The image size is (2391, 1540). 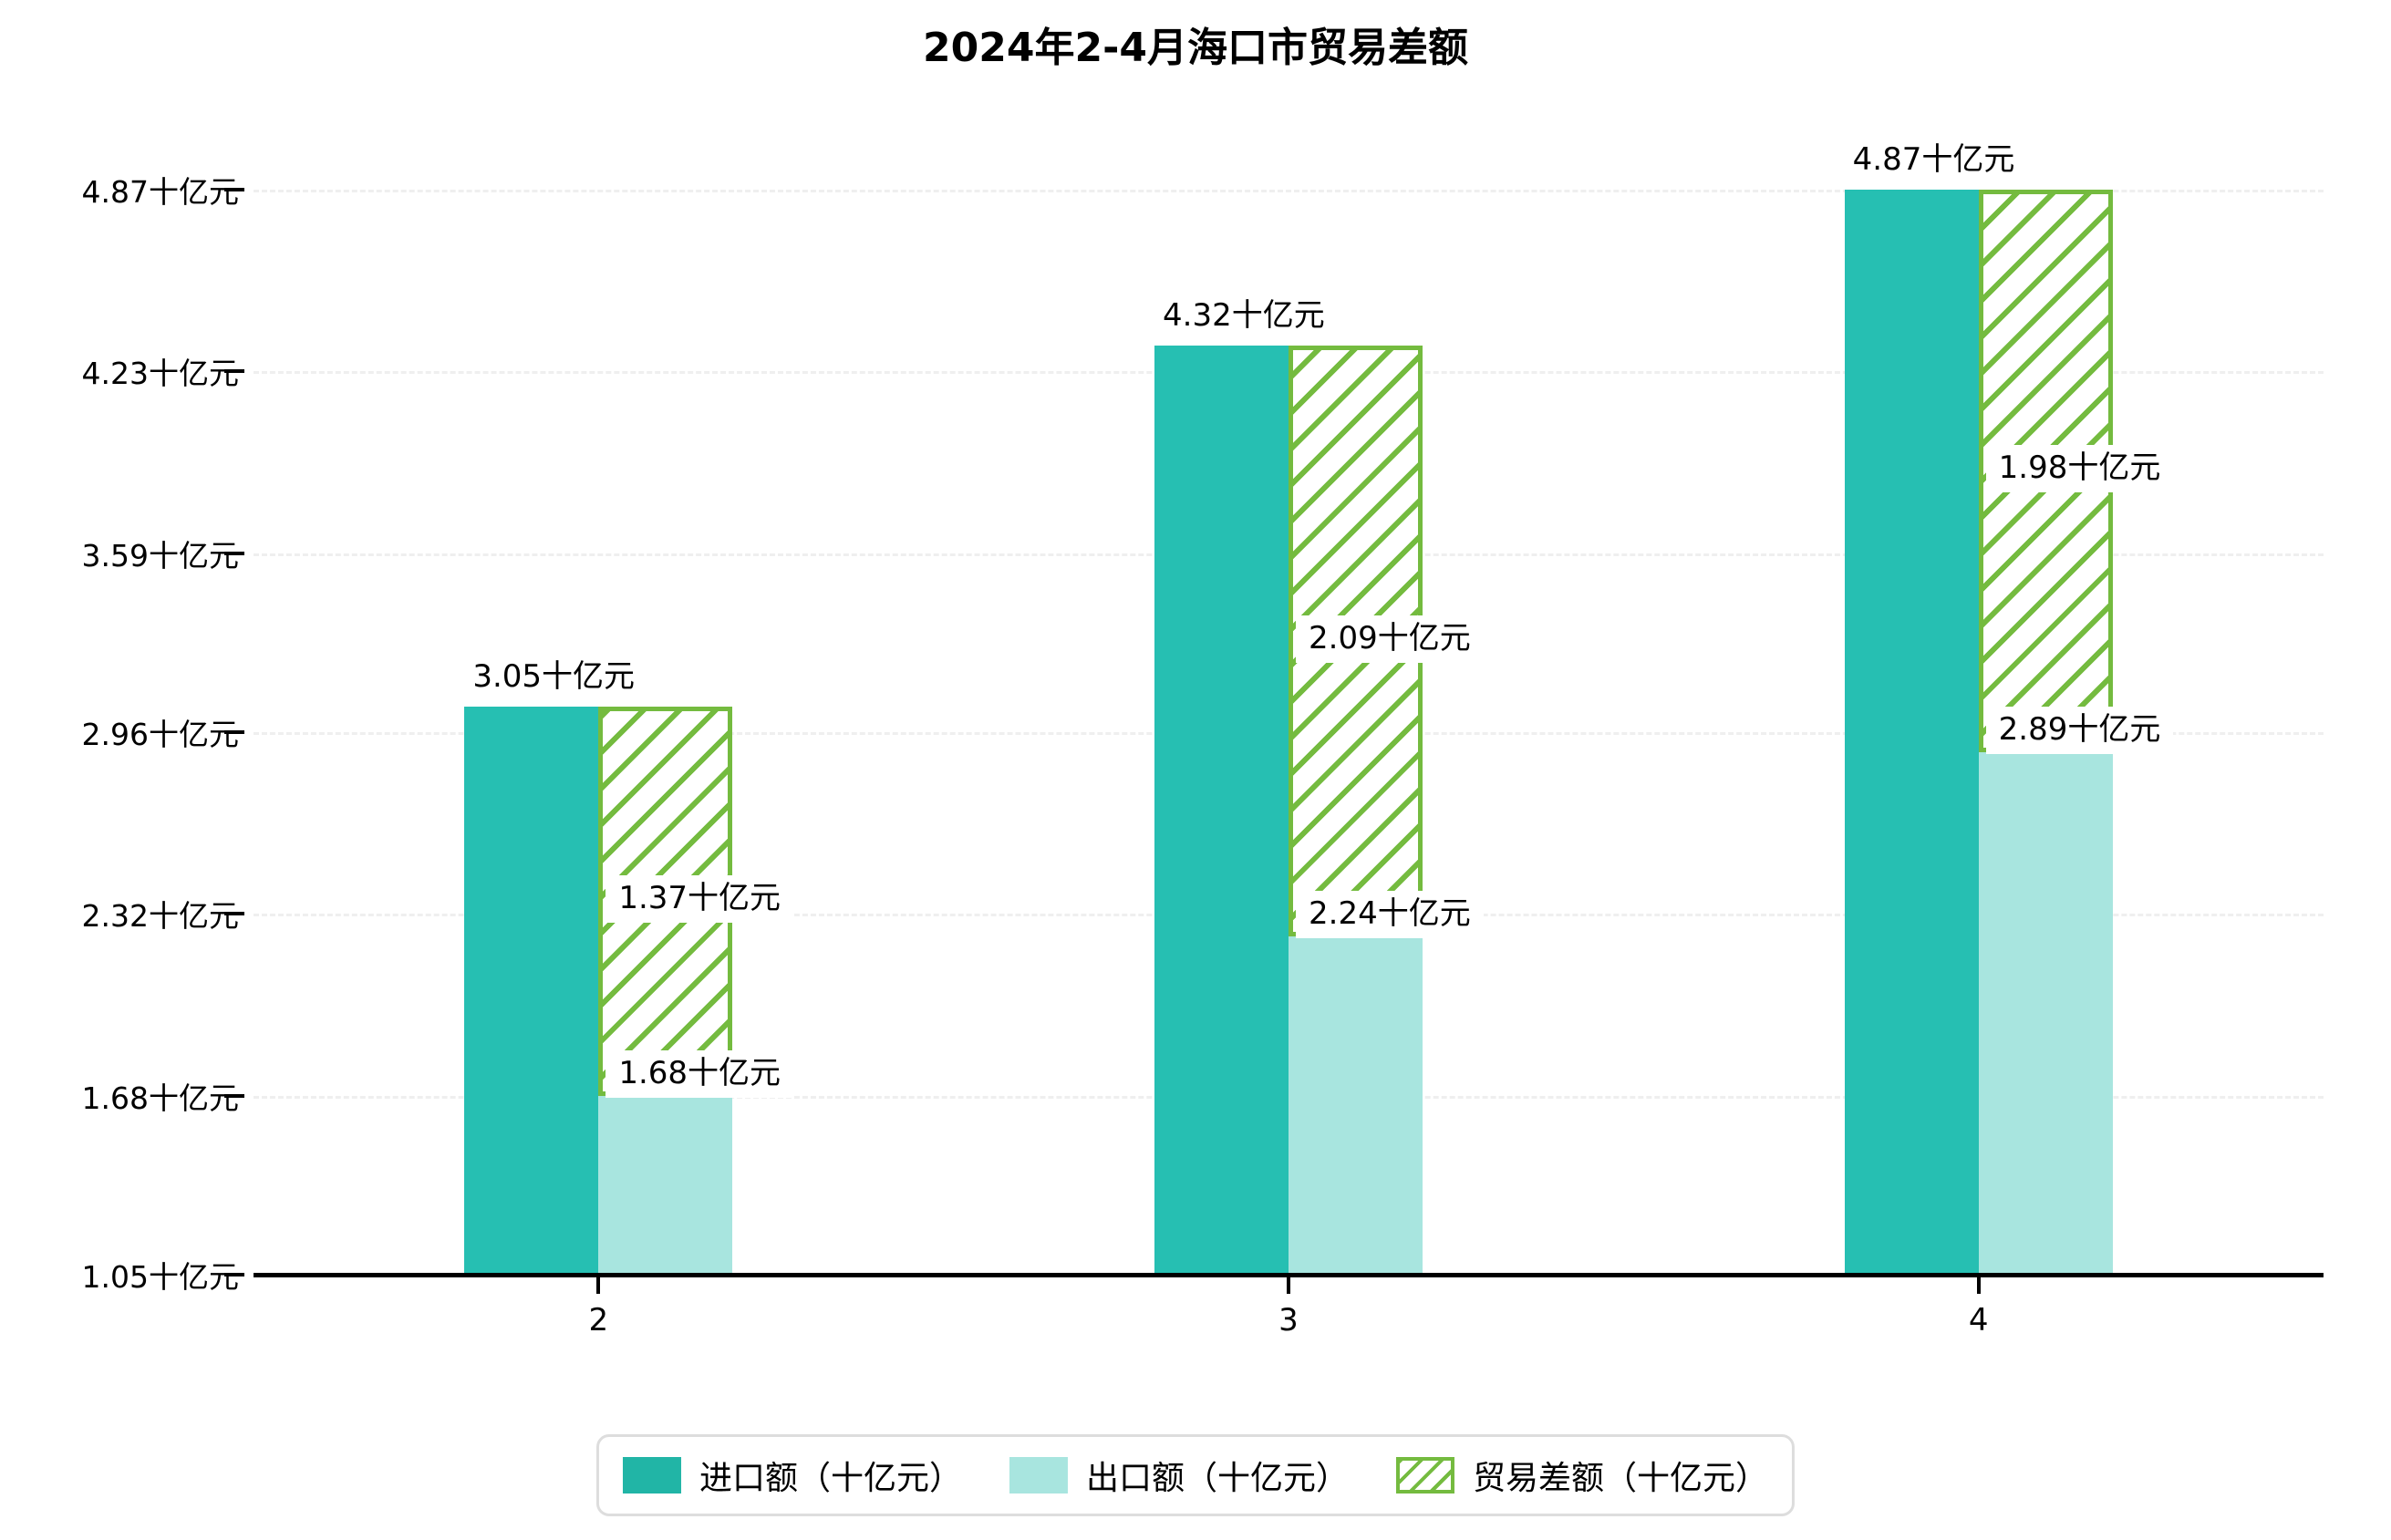 I want to click on legend-item: 出口额（十亿元）, so click(x=1179, y=1475).